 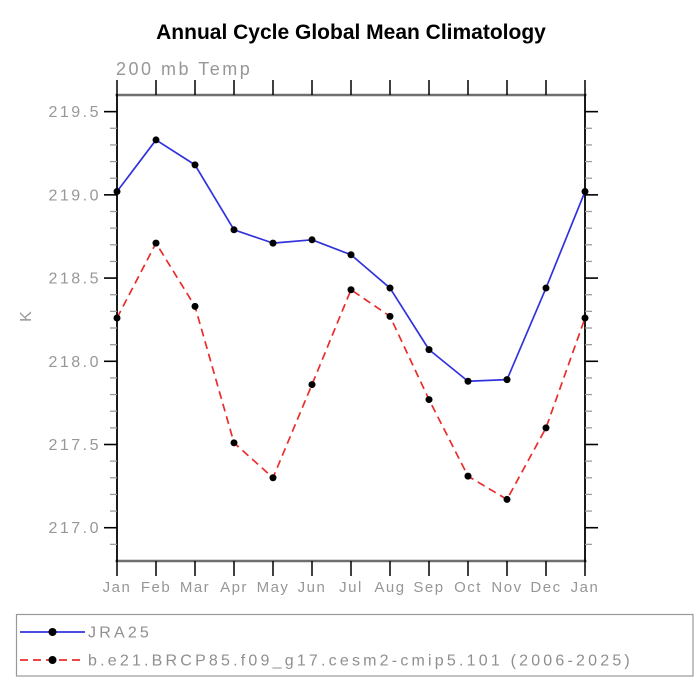 What do you see at coordinates (351, 32) in the screenshot?
I see `chart-title: Annual Cycle Global Mean Climatology` at bounding box center [351, 32].